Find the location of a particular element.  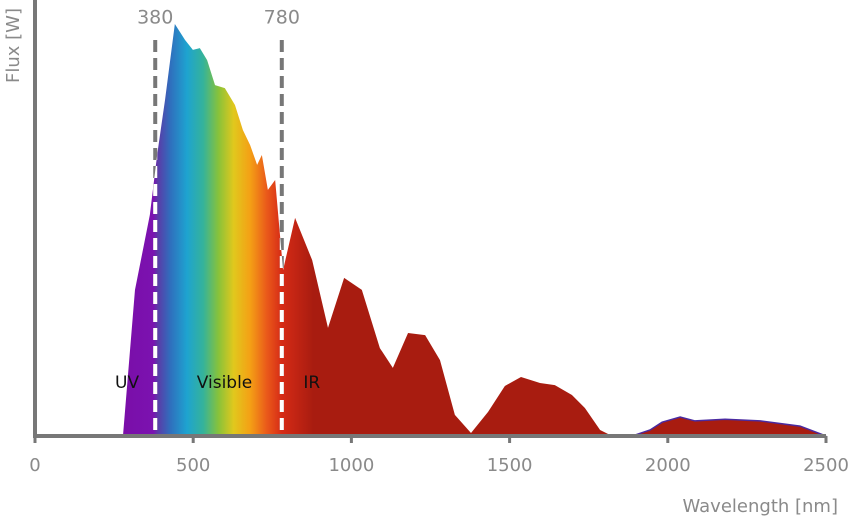

region-label: Visible is located at coordinates (225, 383).